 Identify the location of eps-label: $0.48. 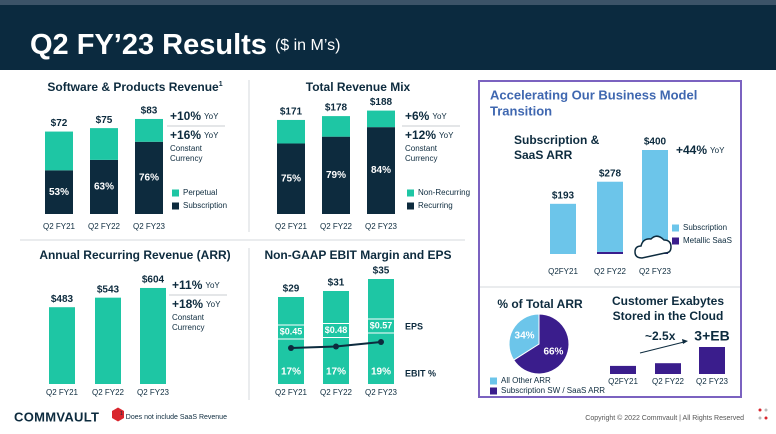
(336, 330).